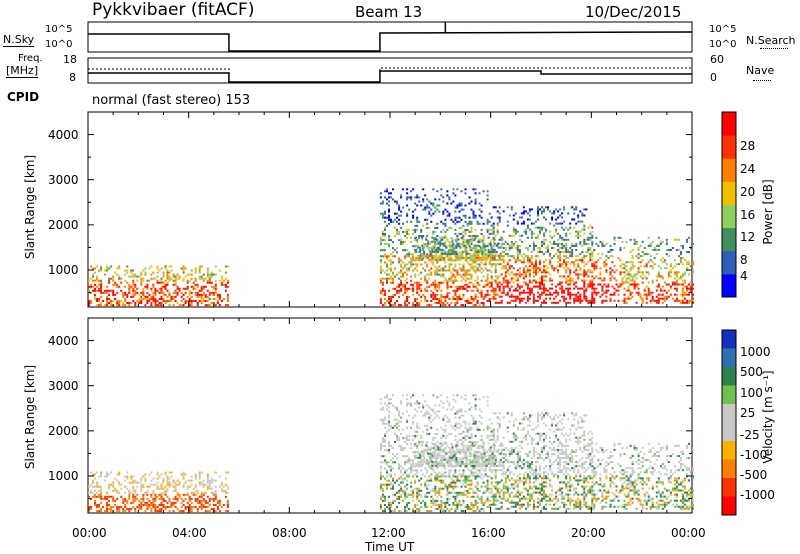 The width and height of the screenshot is (800, 554). I want to click on velocity-cbar-tick: 100, so click(751, 393).